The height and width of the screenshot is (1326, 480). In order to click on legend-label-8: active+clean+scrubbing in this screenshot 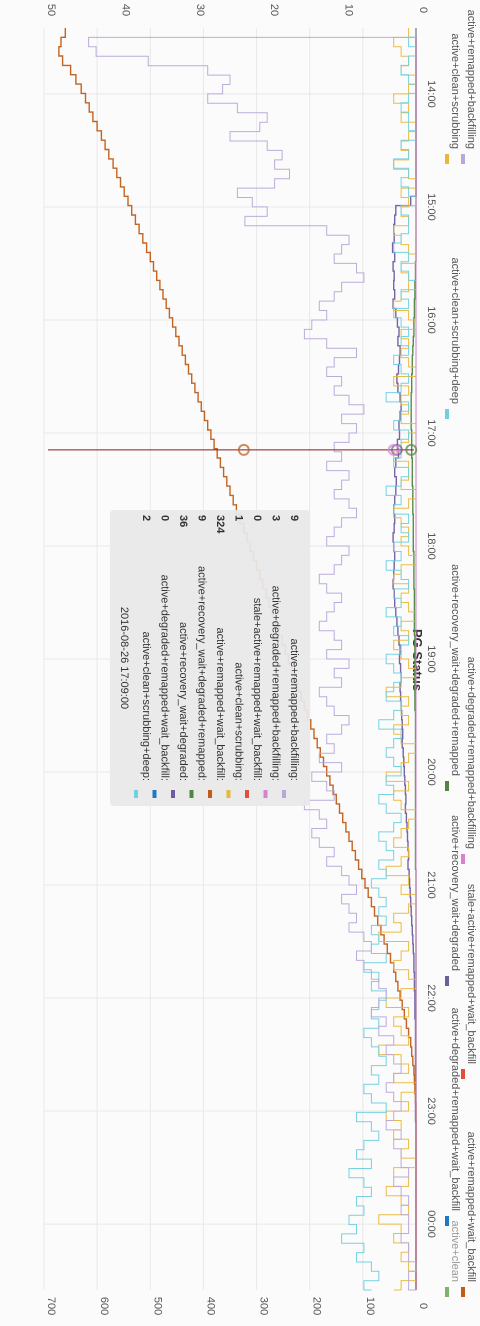, I will do `click(455, 91)`.